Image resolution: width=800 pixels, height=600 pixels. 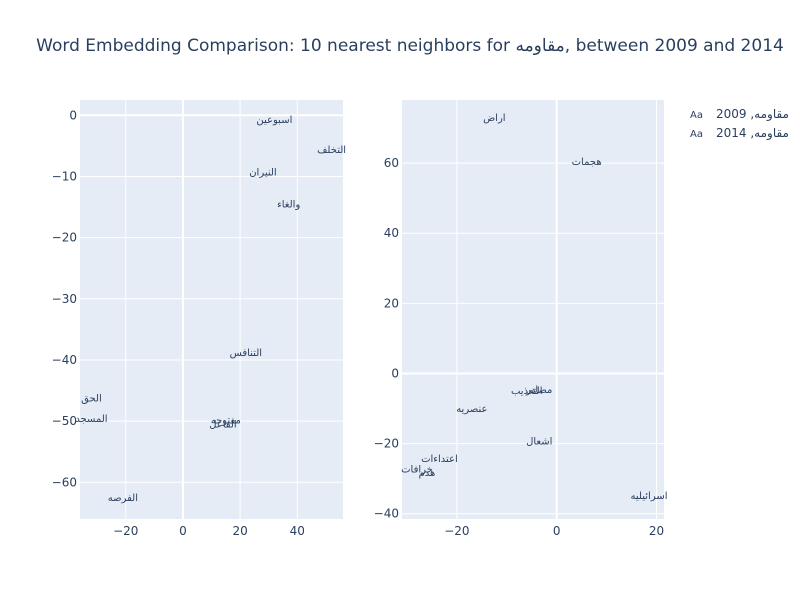 I want to click on data-point-label: الفاعل, so click(x=222, y=425).